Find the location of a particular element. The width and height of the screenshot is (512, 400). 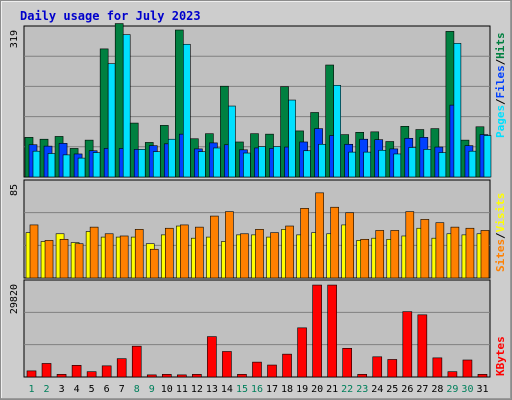

day-label: 13 is located at coordinates (212, 389).